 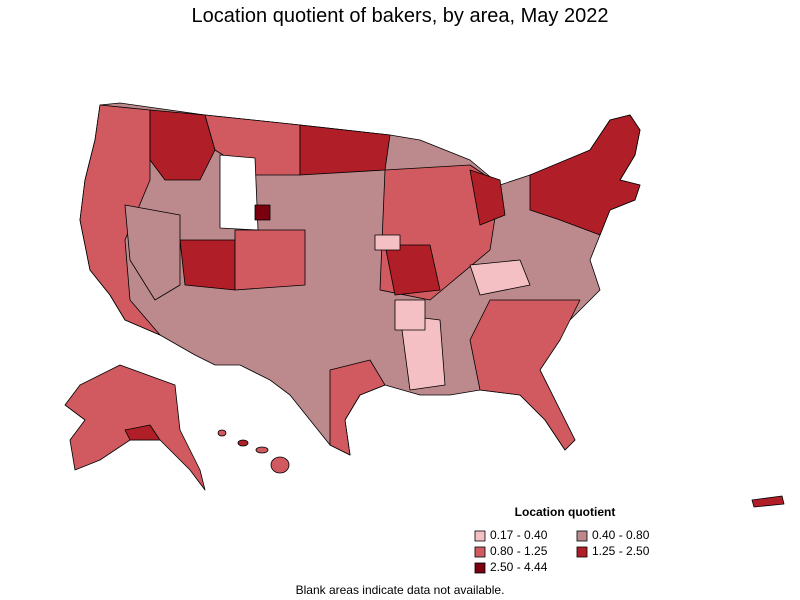 I want to click on legend-label: 0.17 - 0.40, so click(x=519, y=535).